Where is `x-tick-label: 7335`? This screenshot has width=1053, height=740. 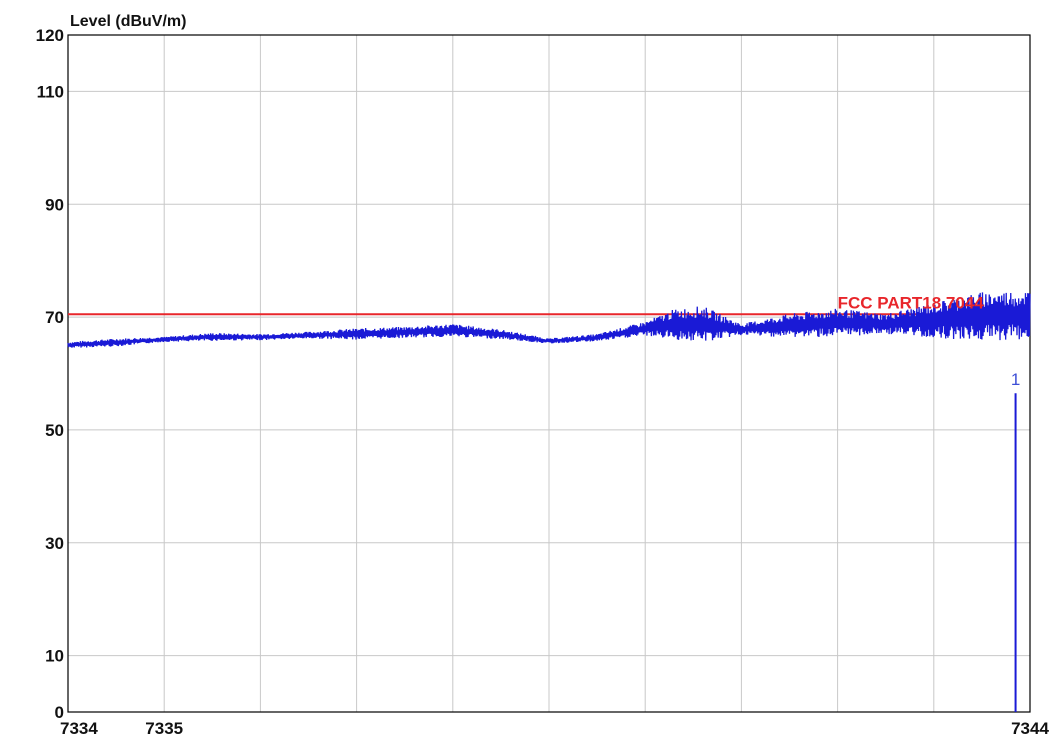 x-tick-label: 7335 is located at coordinates (164, 728).